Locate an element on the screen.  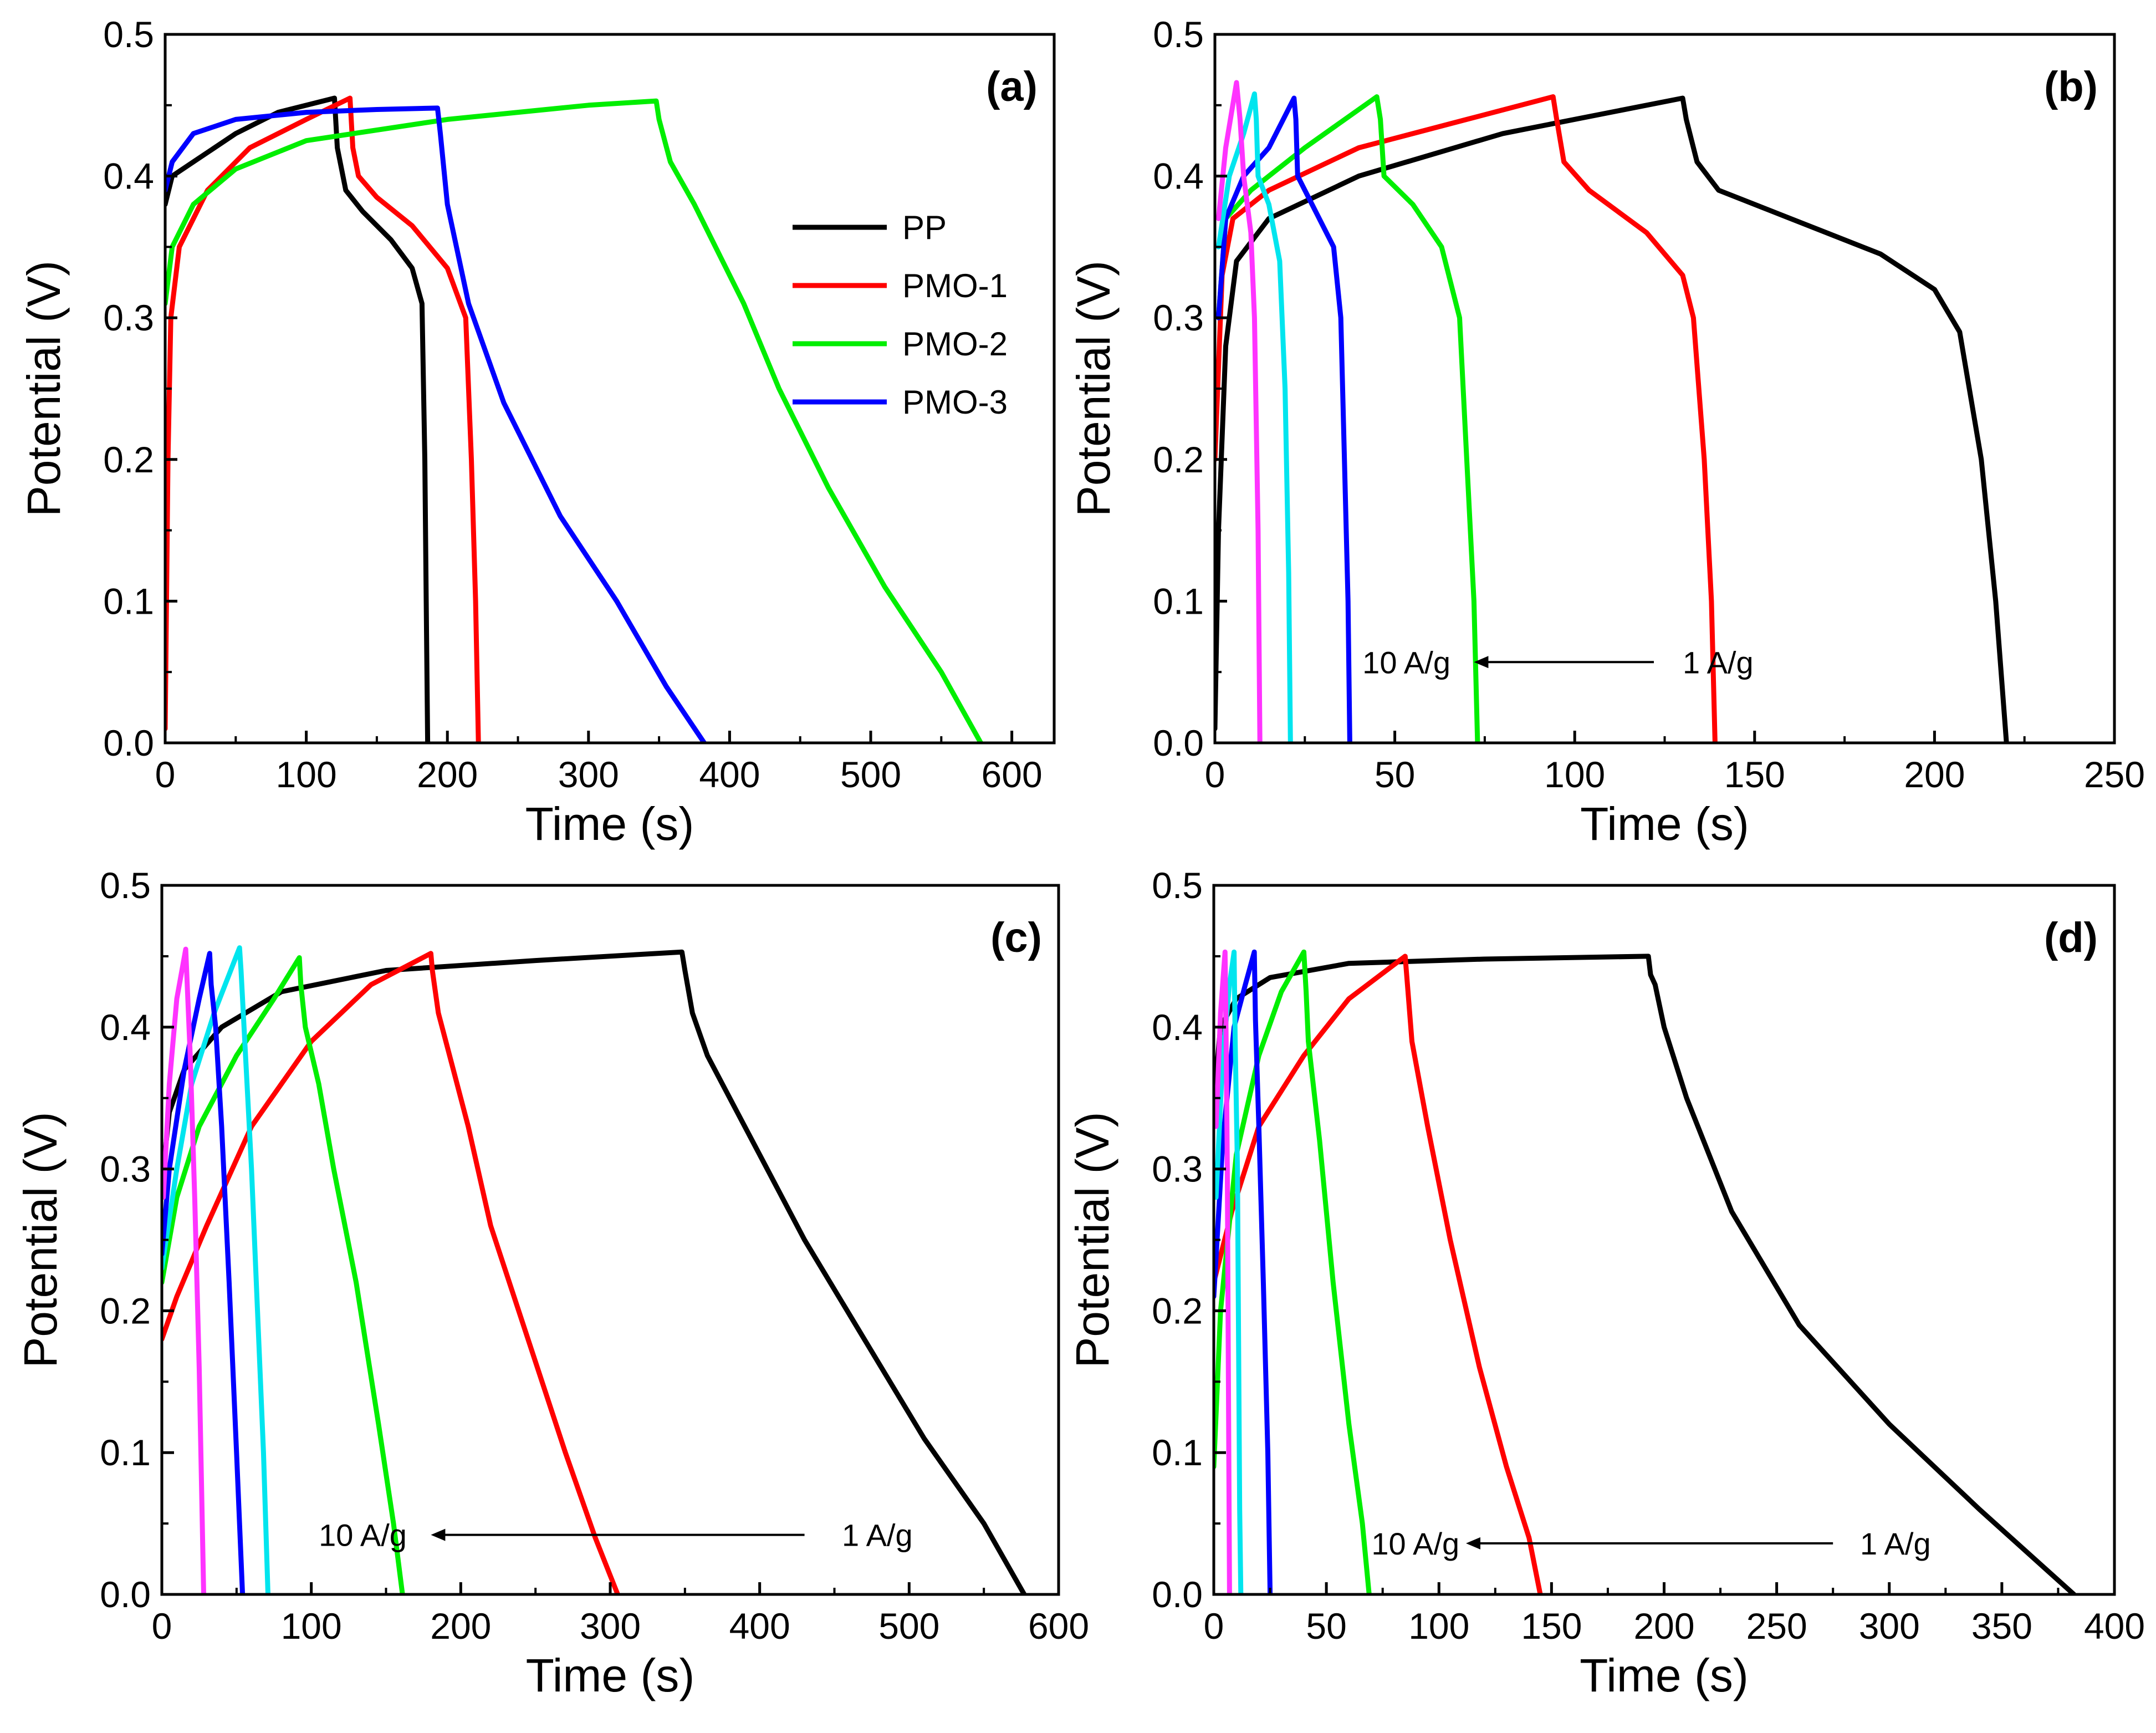
x-tick-label: 600 is located at coordinates (1012, 774).